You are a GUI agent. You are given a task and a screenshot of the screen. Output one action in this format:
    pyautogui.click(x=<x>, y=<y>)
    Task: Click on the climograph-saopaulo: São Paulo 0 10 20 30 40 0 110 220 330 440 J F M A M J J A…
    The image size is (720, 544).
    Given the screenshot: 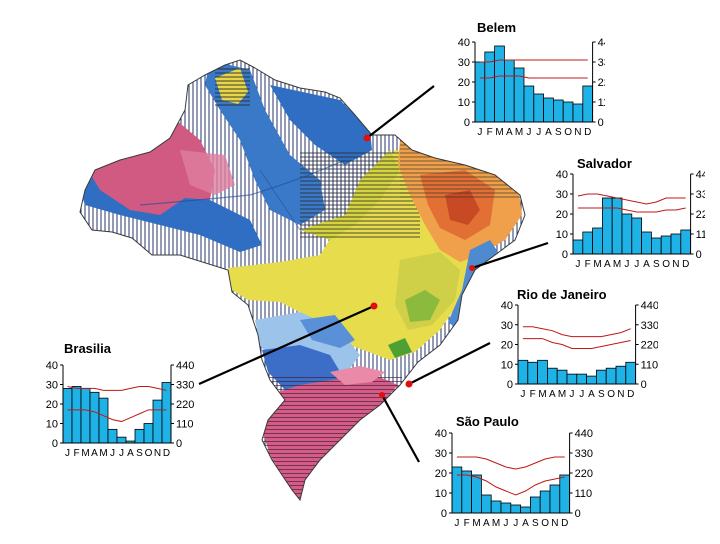 What is the action you would take?
    pyautogui.click(x=509, y=479)
    